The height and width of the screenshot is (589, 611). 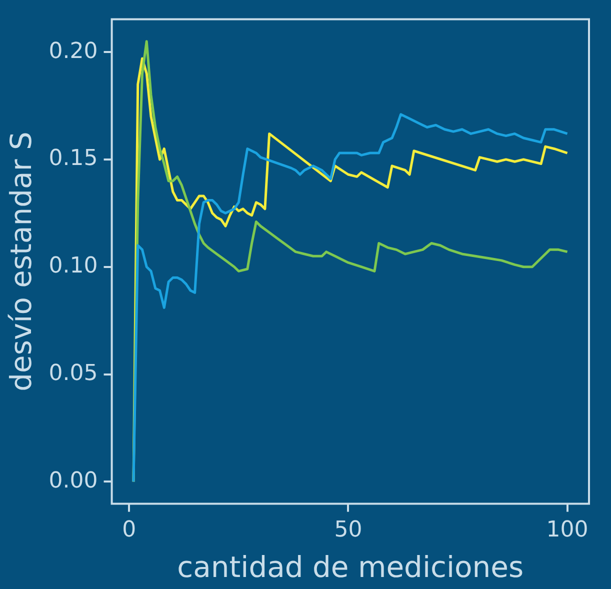 What do you see at coordinates (73, 266) in the screenshot?
I see `y-tick-label: 0.10` at bounding box center [73, 266].